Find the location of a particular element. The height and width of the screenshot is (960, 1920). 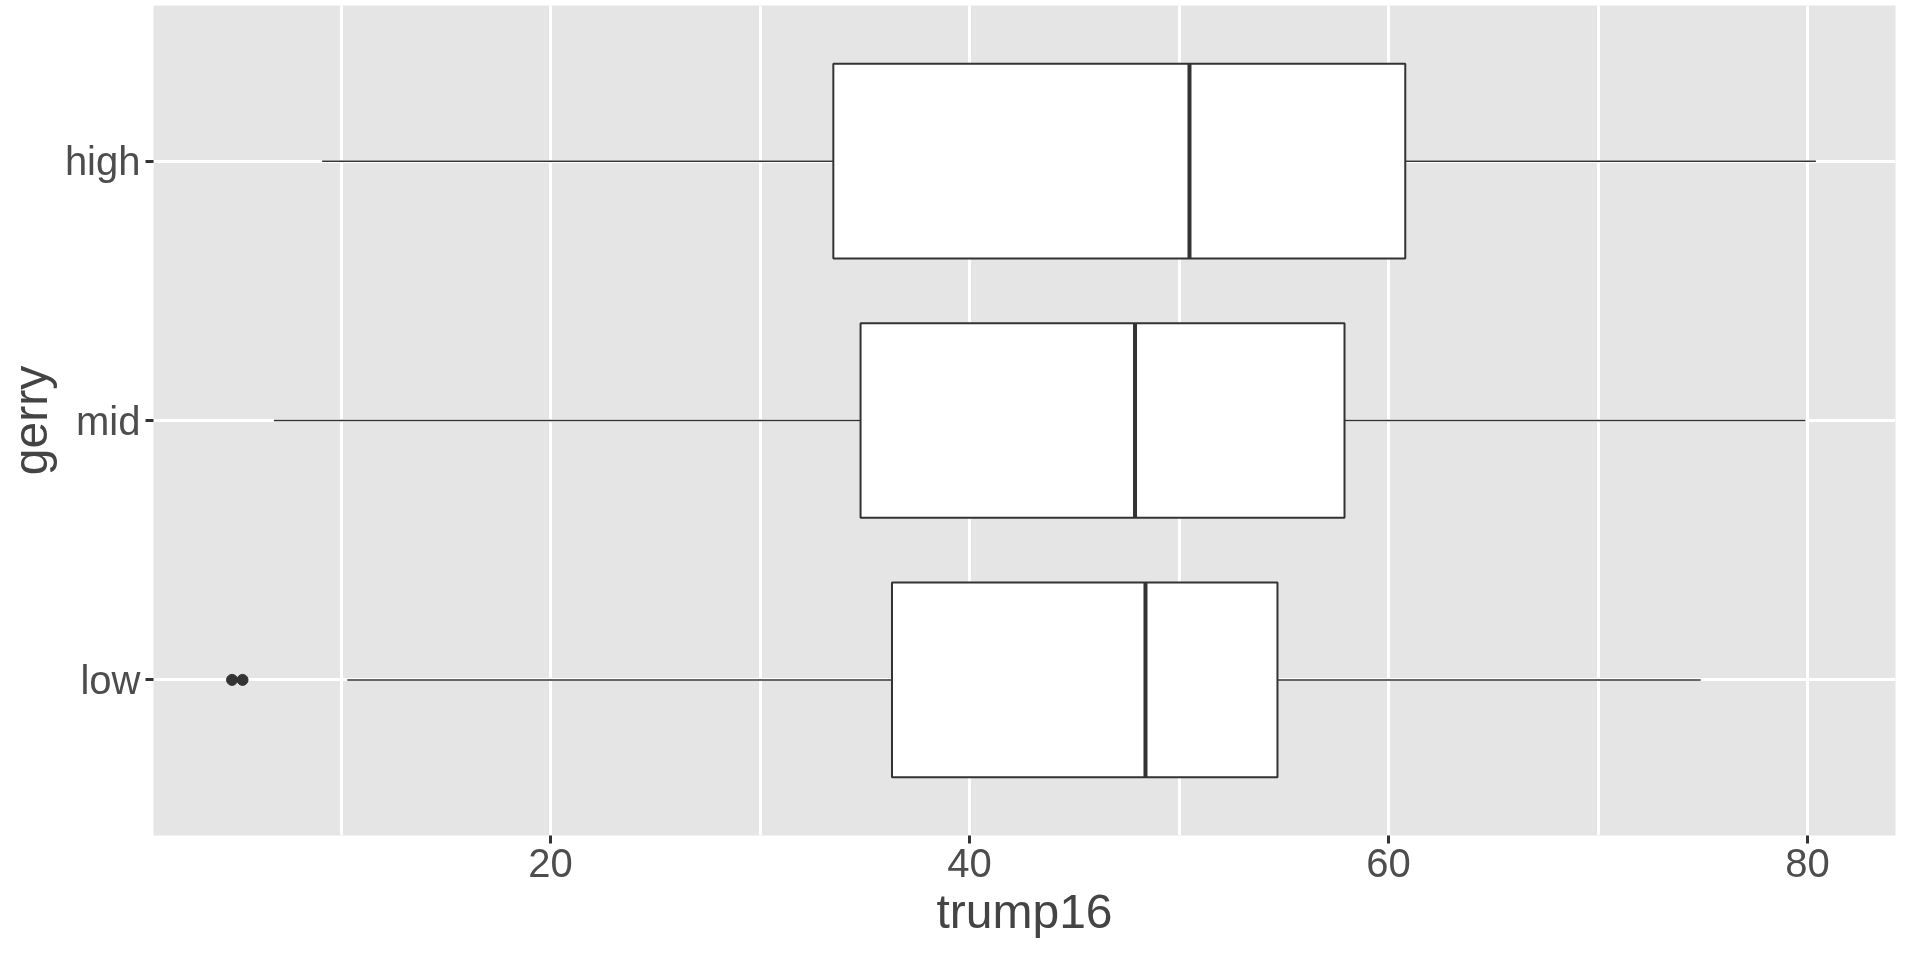

x-tick-label: 60 is located at coordinates (1388, 862).